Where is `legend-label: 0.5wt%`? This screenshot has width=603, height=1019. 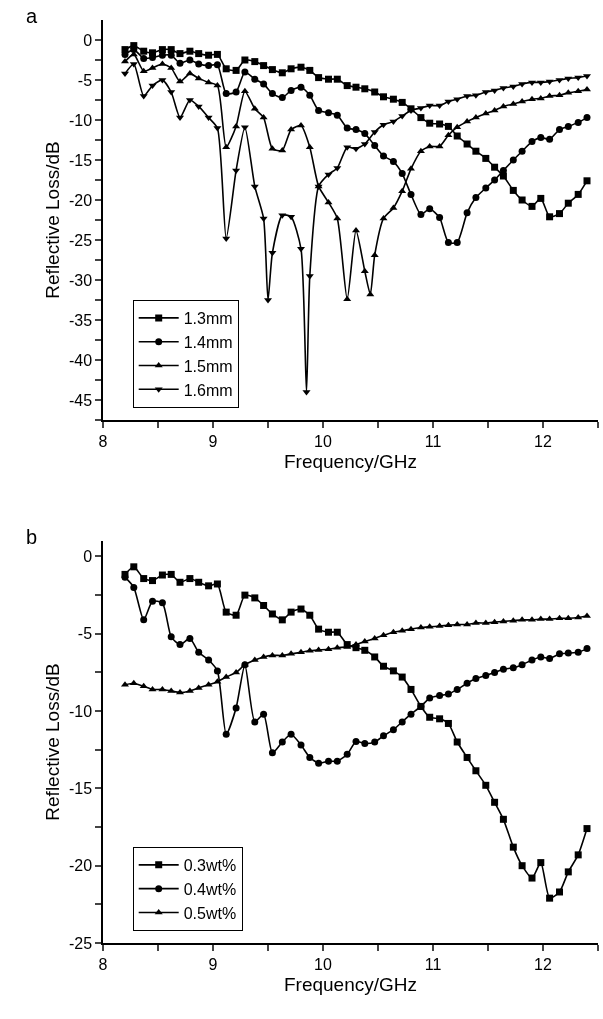
legend-label: 0.5wt% is located at coordinates (210, 913).